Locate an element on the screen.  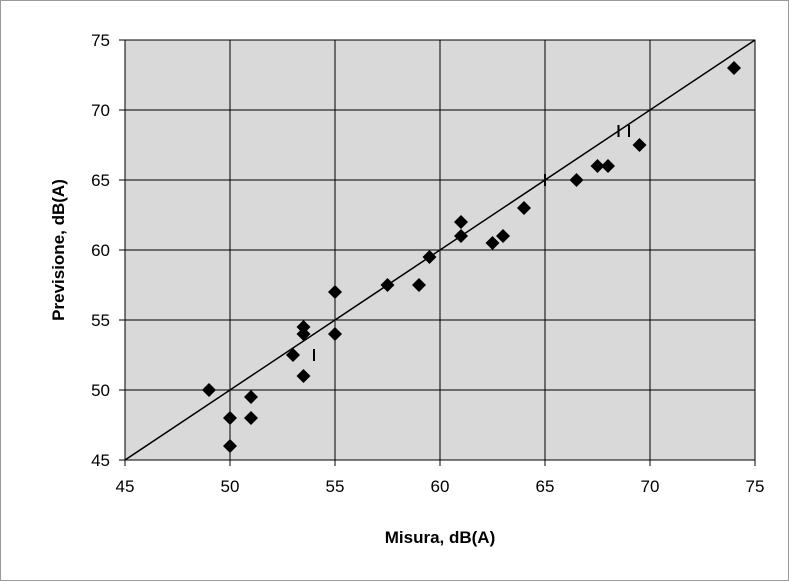
x-tick-labels: 45 50 55 60 65 70 75 is located at coordinates (440, 486).